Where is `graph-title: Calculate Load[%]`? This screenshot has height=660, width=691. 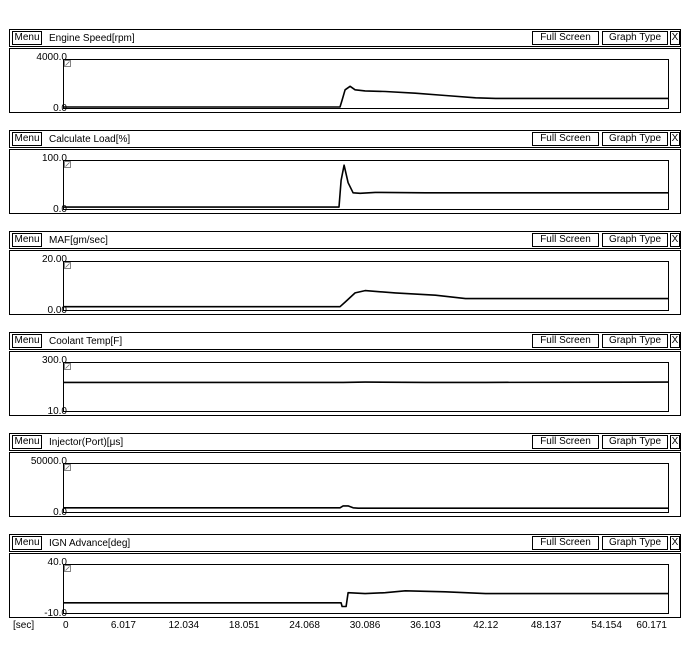 graph-title: Calculate Load[%] is located at coordinates (90, 139).